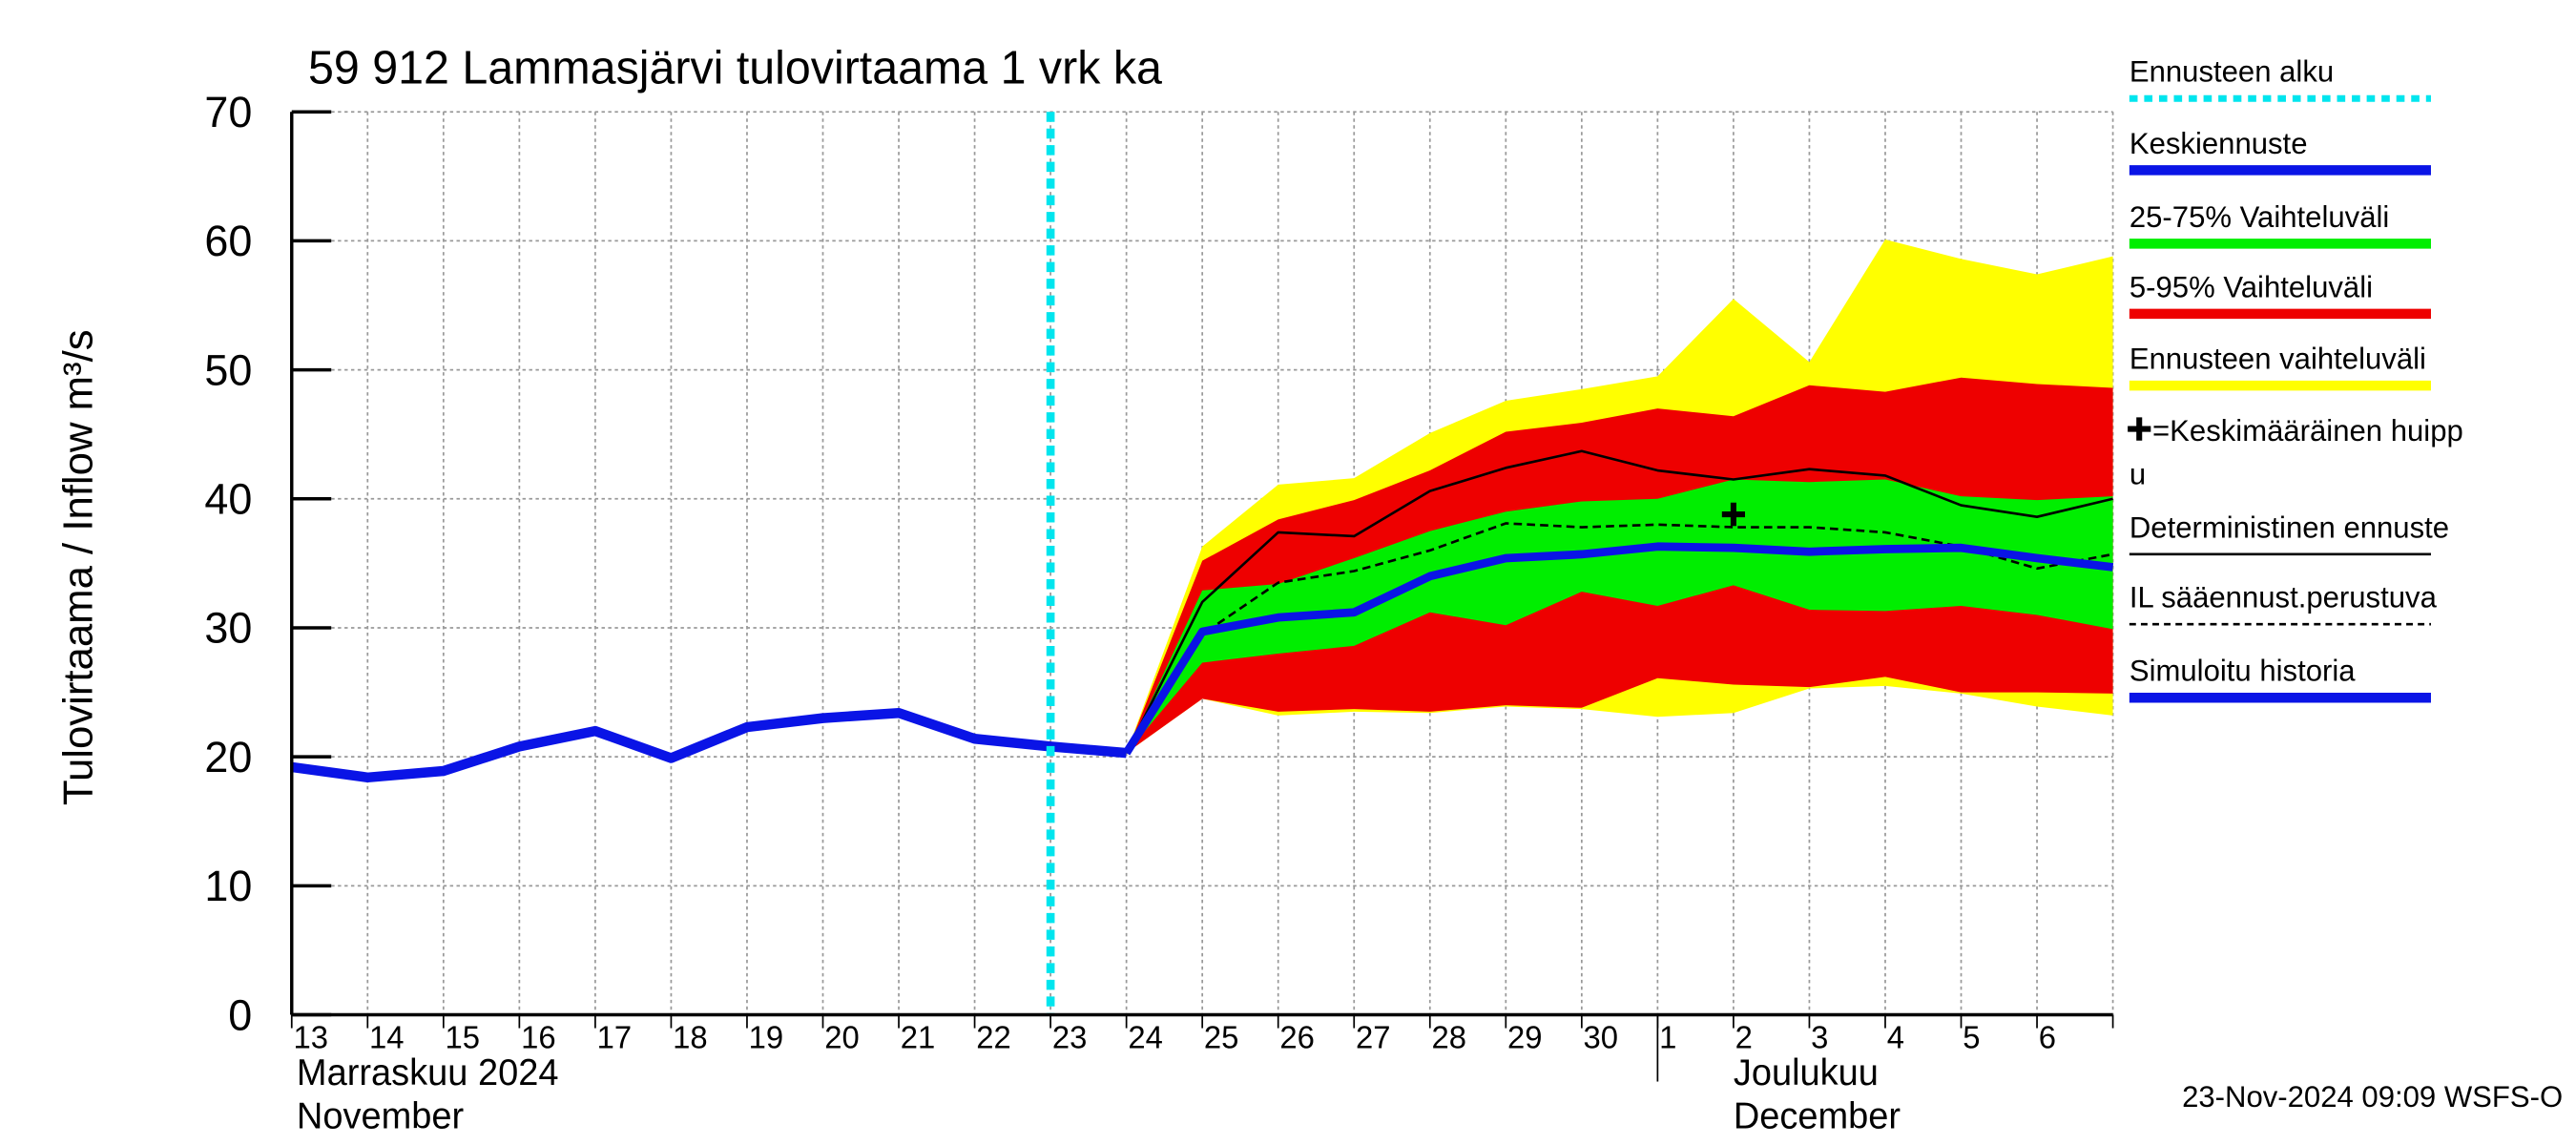  What do you see at coordinates (228, 112) in the screenshot?
I see `y-tick-label: 70` at bounding box center [228, 112].